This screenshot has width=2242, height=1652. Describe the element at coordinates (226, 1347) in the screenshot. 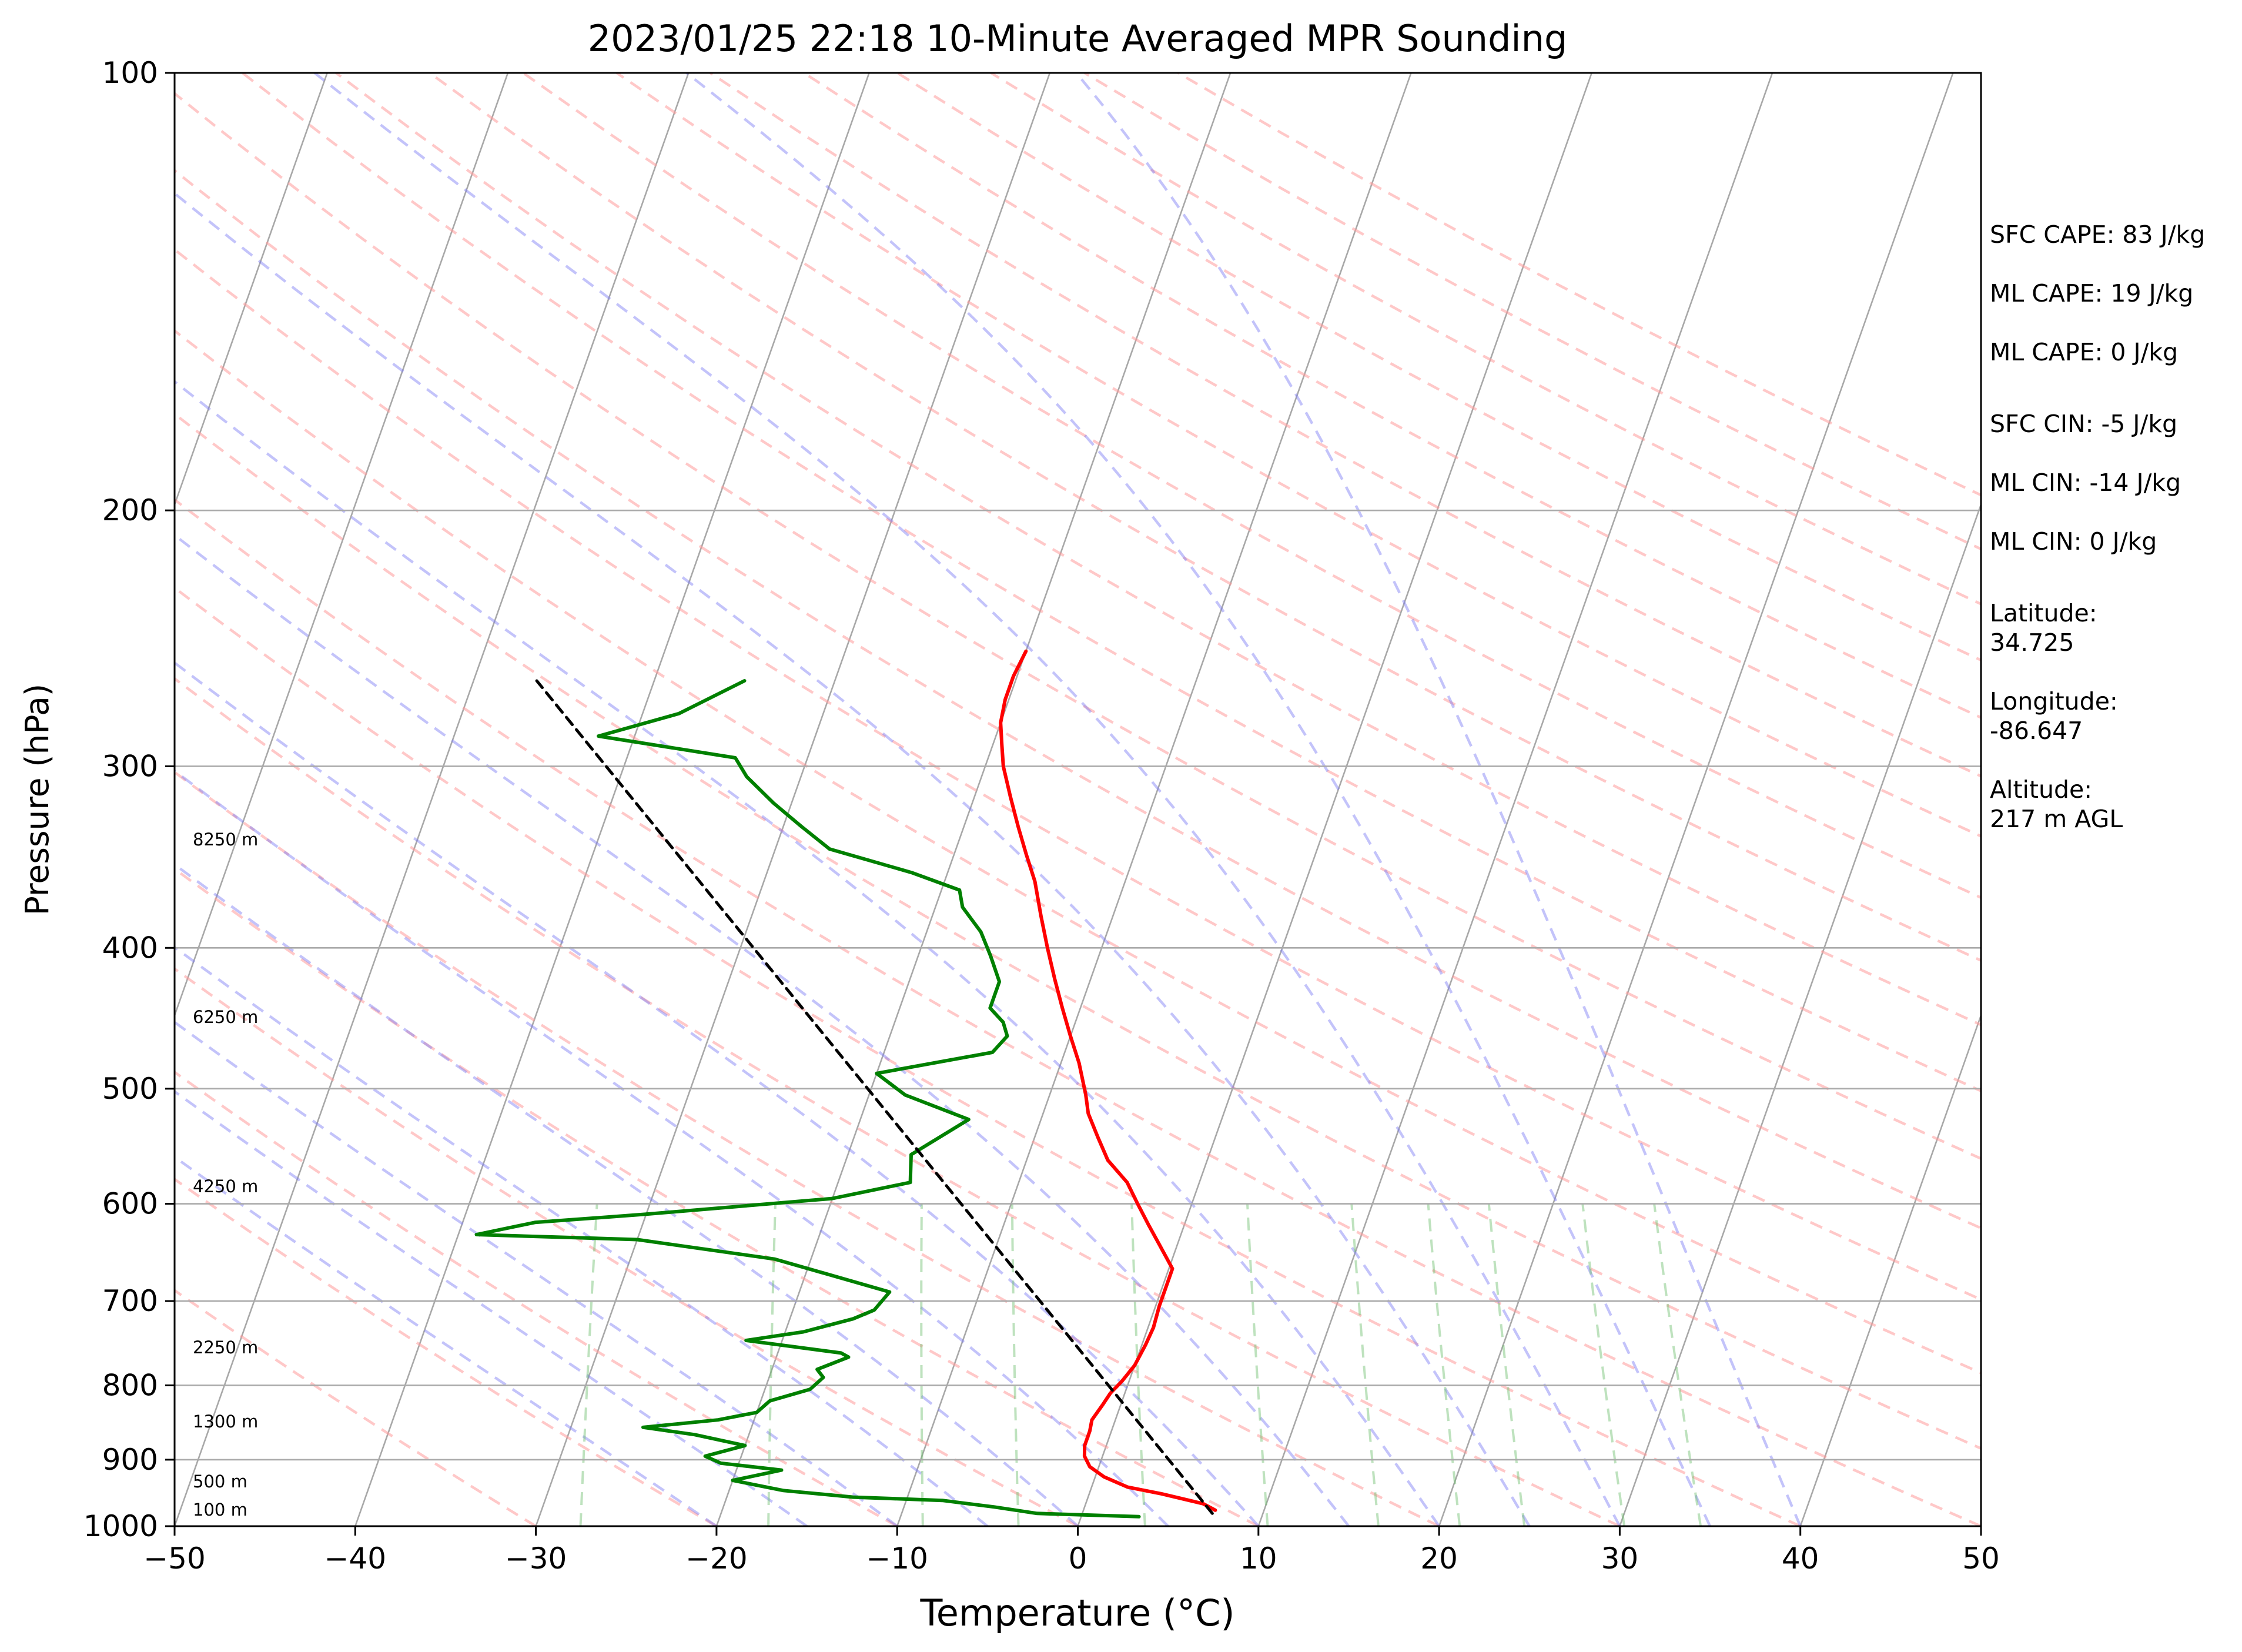

I see `height-label: 2250 m` at that location.